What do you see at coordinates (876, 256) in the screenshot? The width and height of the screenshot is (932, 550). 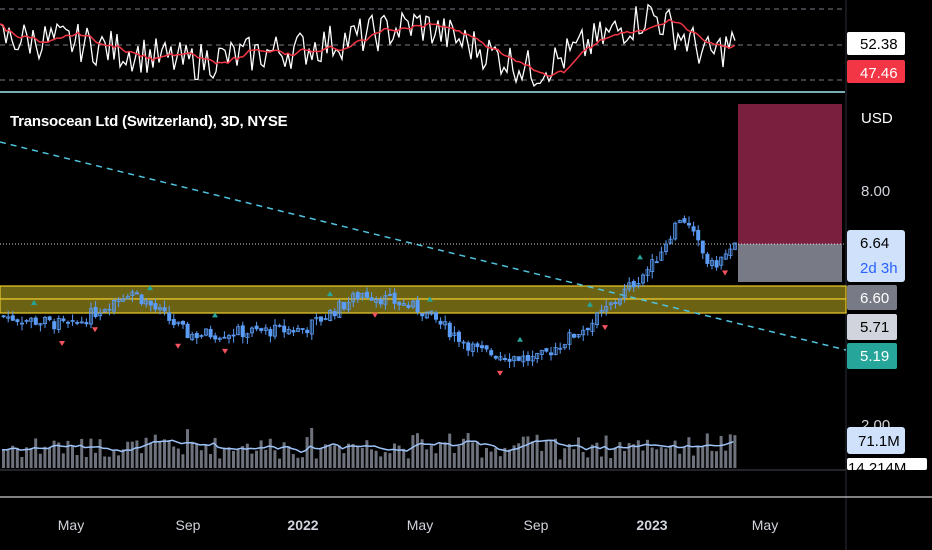 I see `last-price-label-bg` at bounding box center [876, 256].